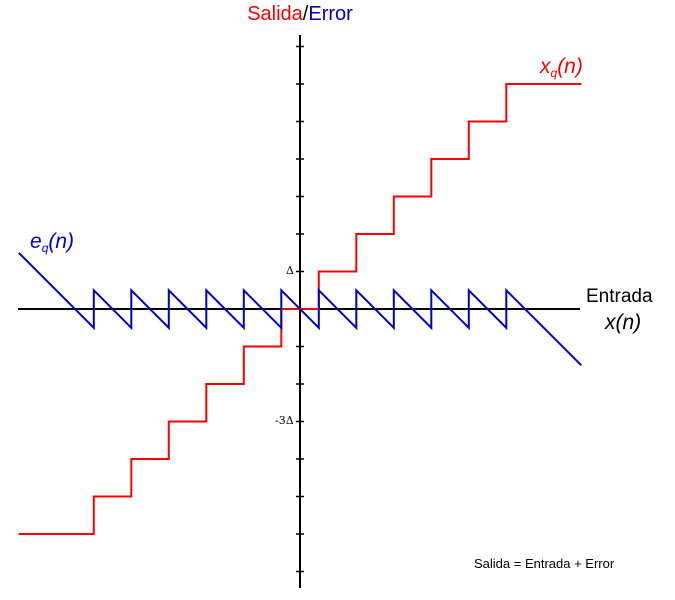  Describe the element at coordinates (275, 14) in the screenshot. I see `title-output: Salida` at that location.